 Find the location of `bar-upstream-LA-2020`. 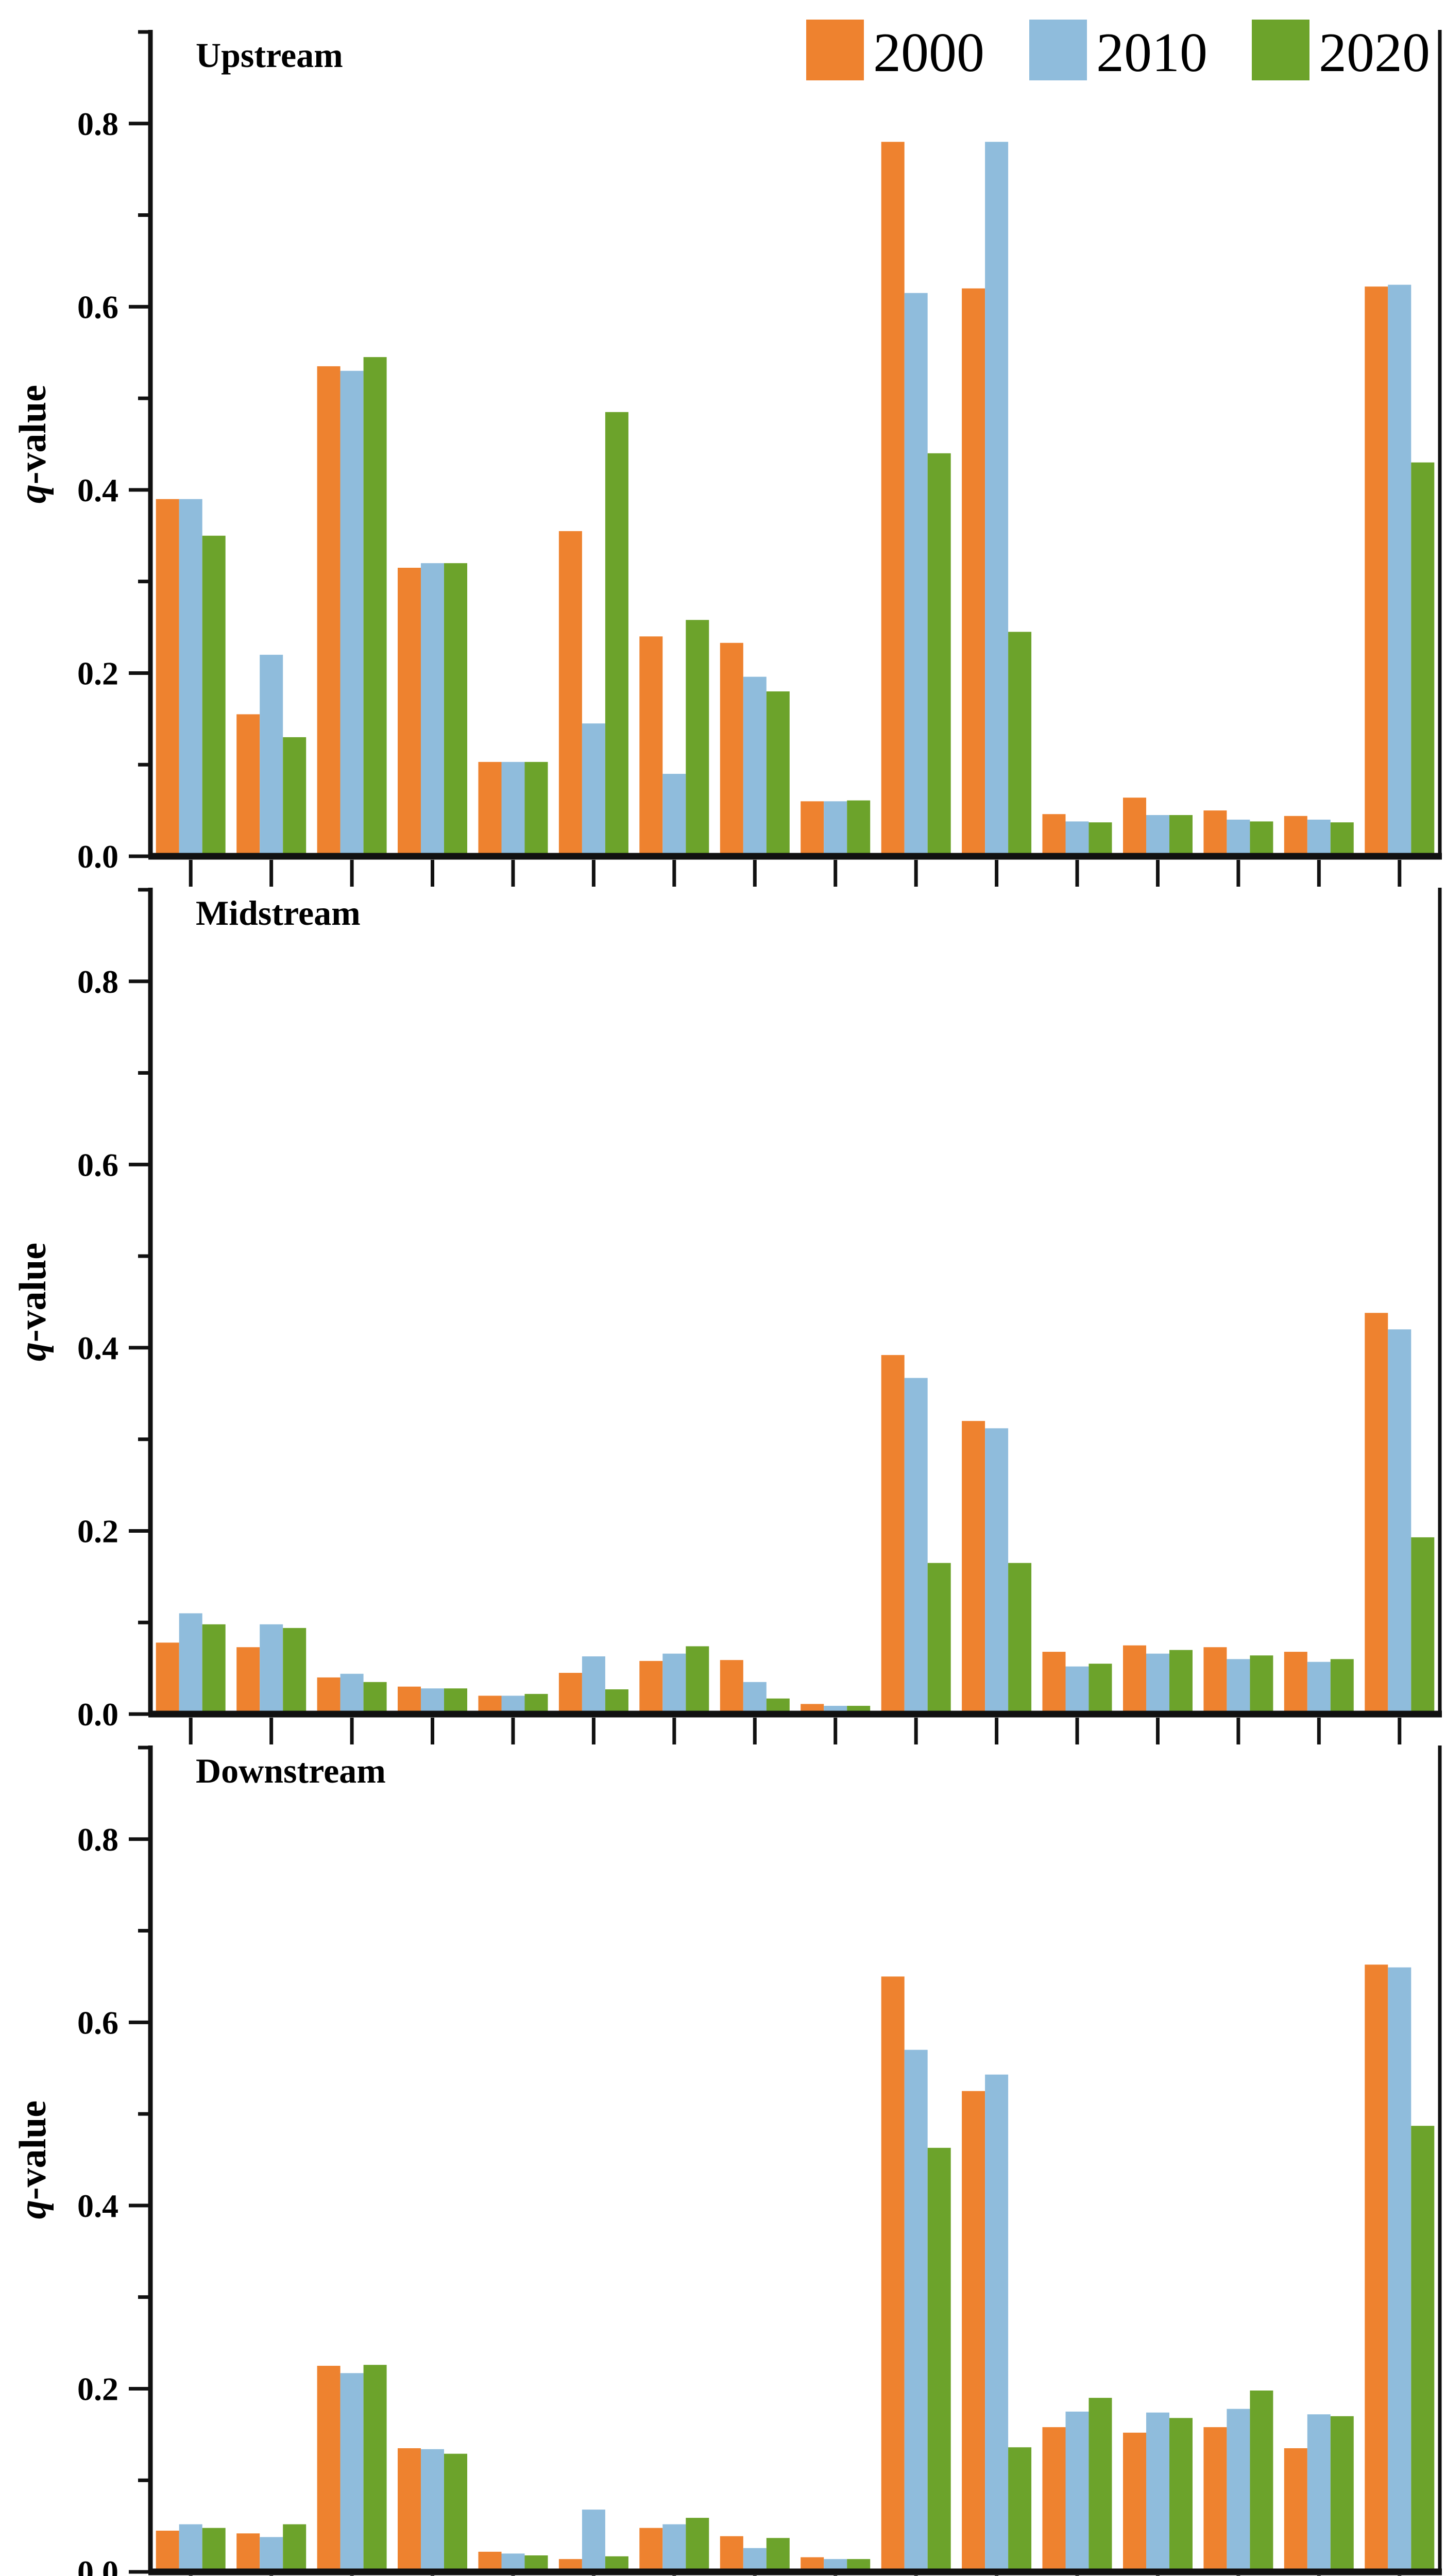

bar-upstream-LA-2020 is located at coordinates (939, 654).